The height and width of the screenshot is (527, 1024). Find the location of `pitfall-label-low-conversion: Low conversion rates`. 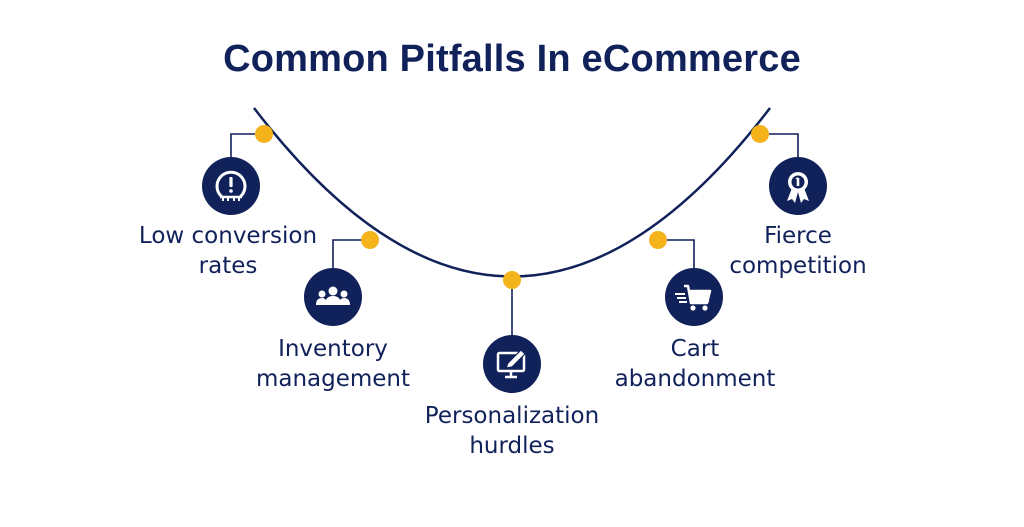

pitfall-label-low-conversion: Low conversion rates is located at coordinates (228, 251).